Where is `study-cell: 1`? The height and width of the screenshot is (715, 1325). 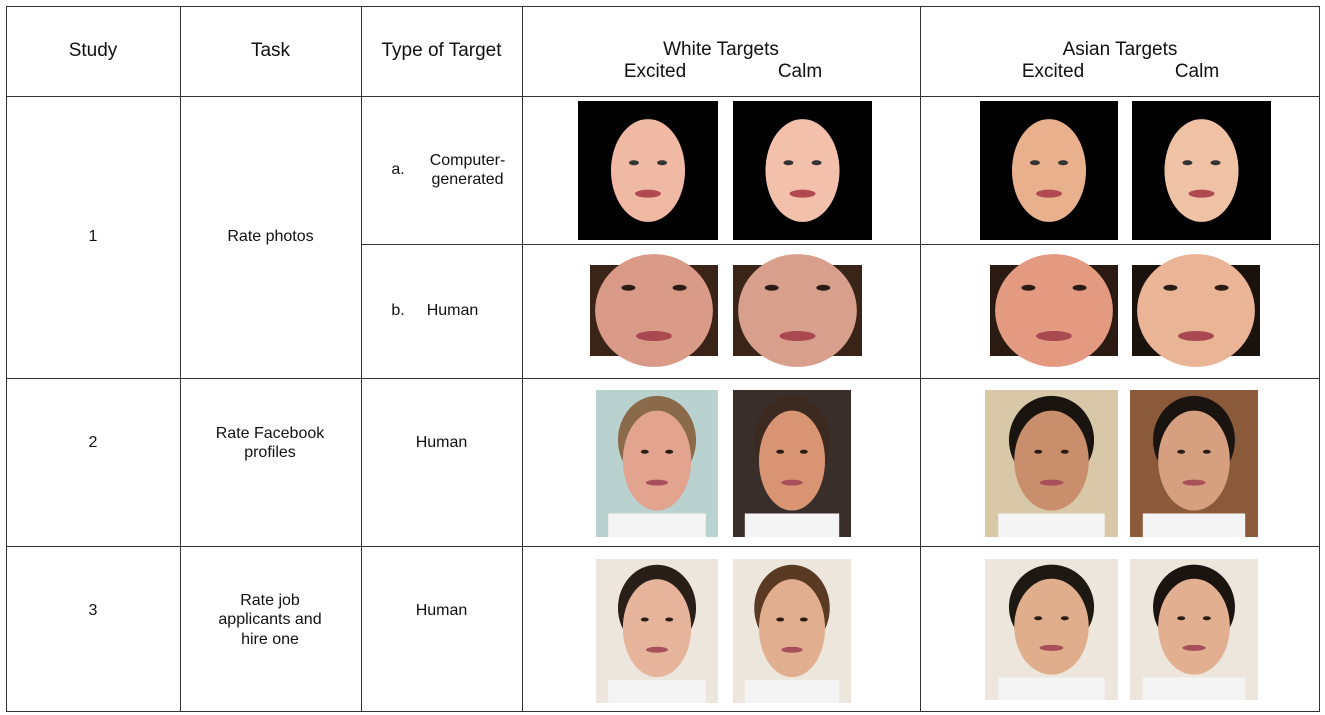
study-cell: 1 is located at coordinates (93, 237).